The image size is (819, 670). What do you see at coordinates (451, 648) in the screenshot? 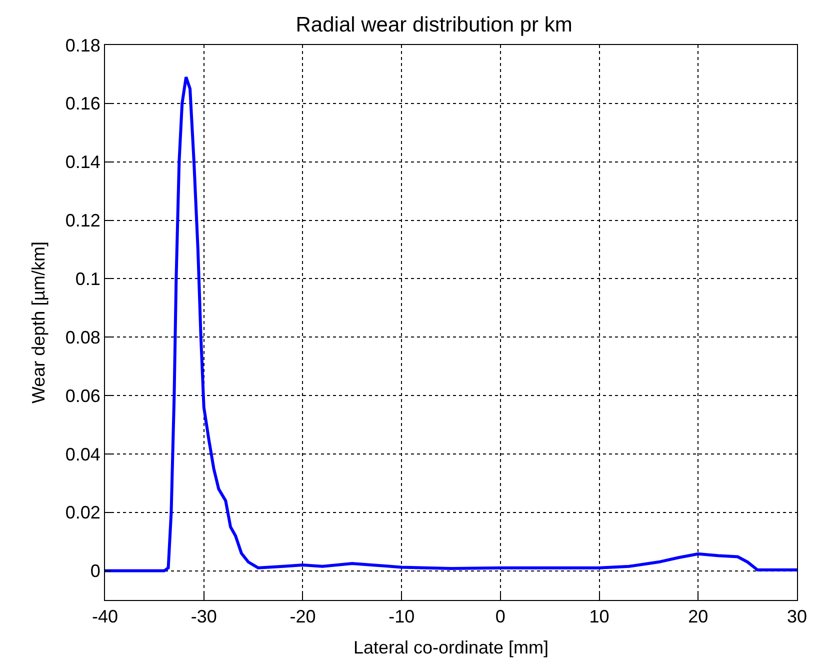
I see `x-axis-title: Lateral co-ordinate [mm]` at bounding box center [451, 648].